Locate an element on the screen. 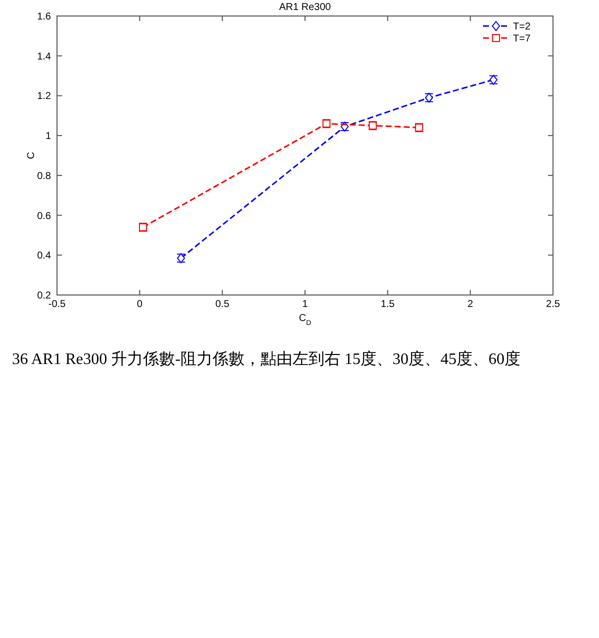  x-tick-label: -0.5 is located at coordinates (57, 304).